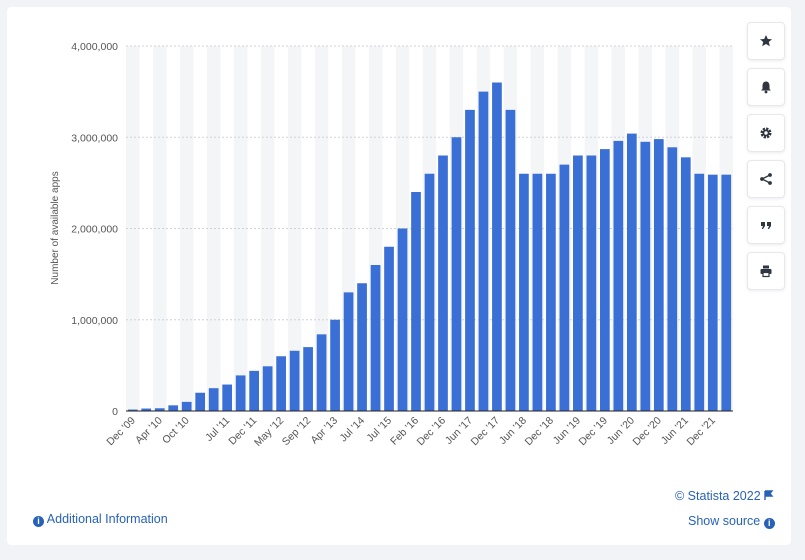  I want to click on cite-quote-button, so click(766, 225).